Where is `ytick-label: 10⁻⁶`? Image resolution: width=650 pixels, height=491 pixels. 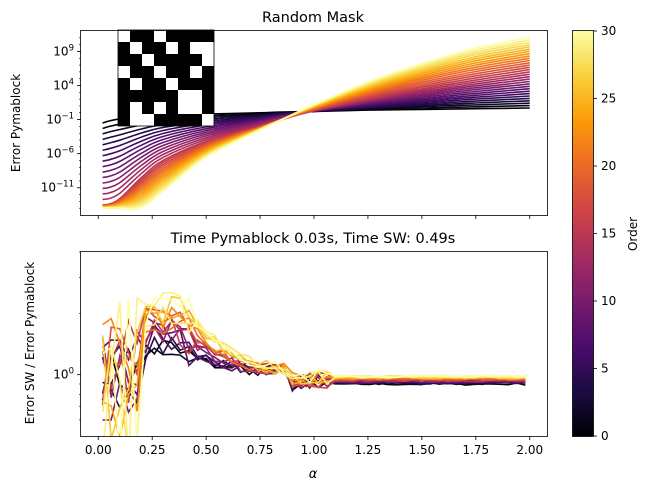 ytick-label: 10⁻⁶ is located at coordinates (60, 153).